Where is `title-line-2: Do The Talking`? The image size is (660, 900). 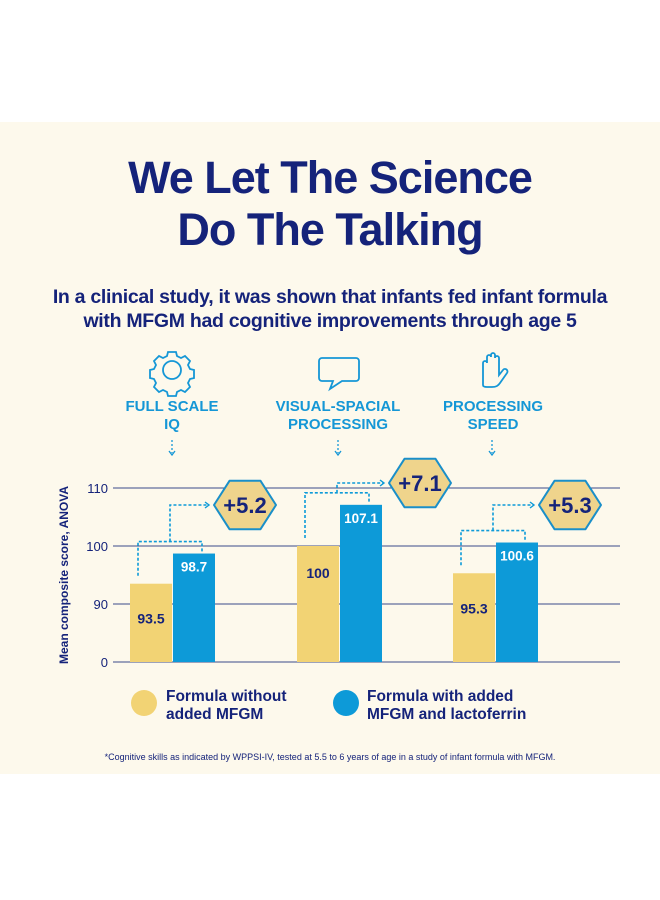
title-line-2: Do The Talking is located at coordinates (330, 230).